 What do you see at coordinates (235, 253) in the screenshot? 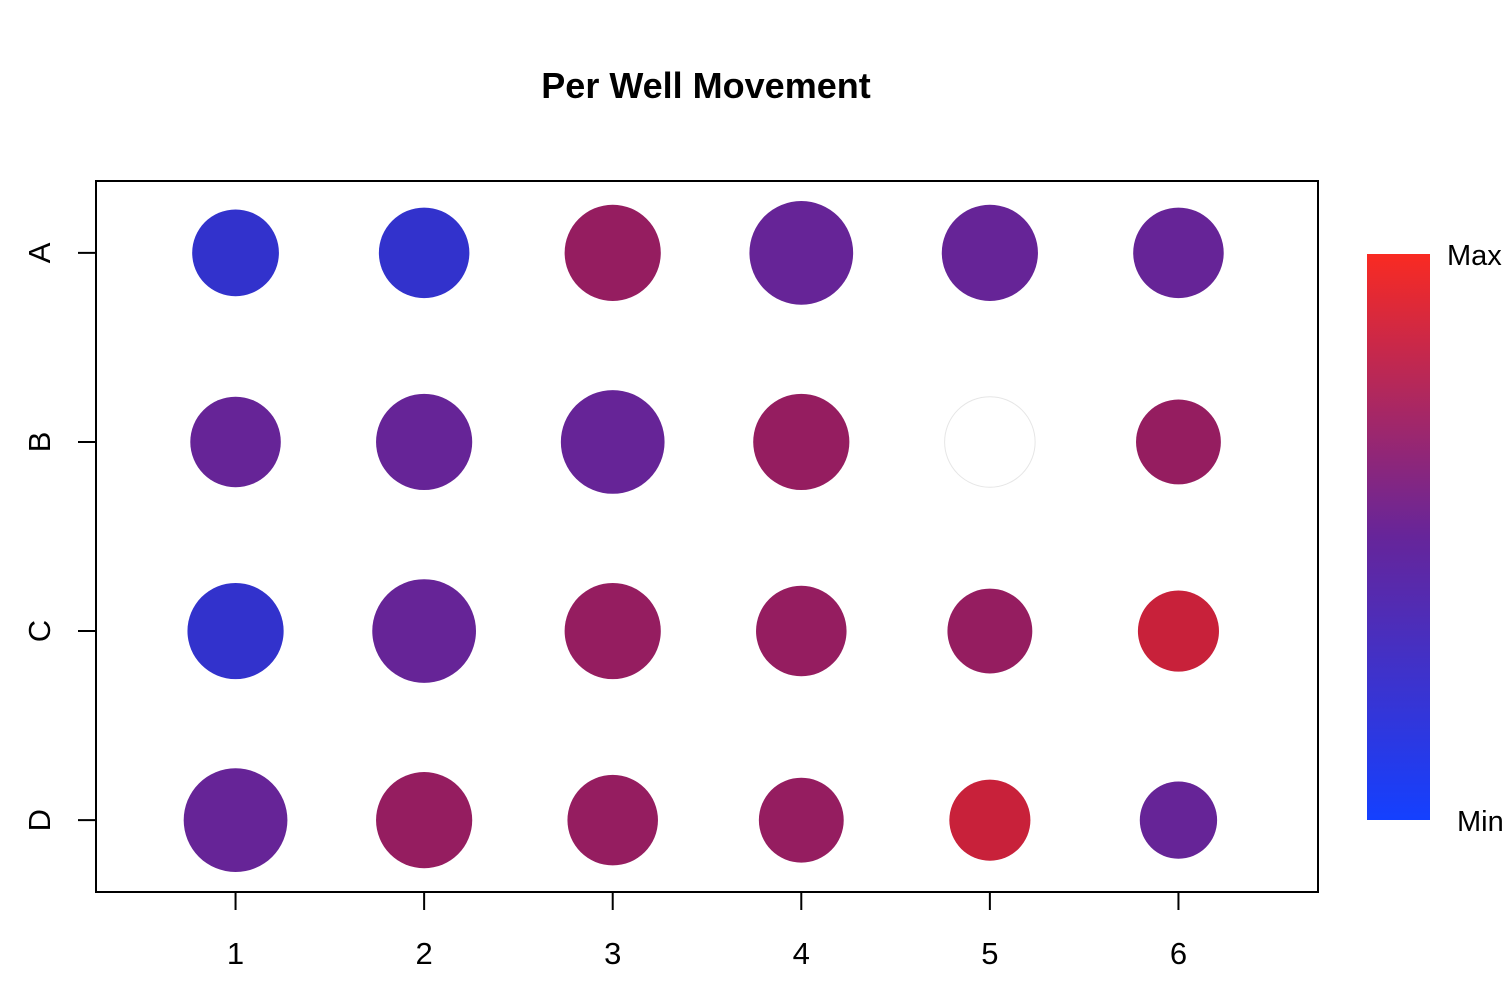
I see `well-A1` at bounding box center [235, 253].